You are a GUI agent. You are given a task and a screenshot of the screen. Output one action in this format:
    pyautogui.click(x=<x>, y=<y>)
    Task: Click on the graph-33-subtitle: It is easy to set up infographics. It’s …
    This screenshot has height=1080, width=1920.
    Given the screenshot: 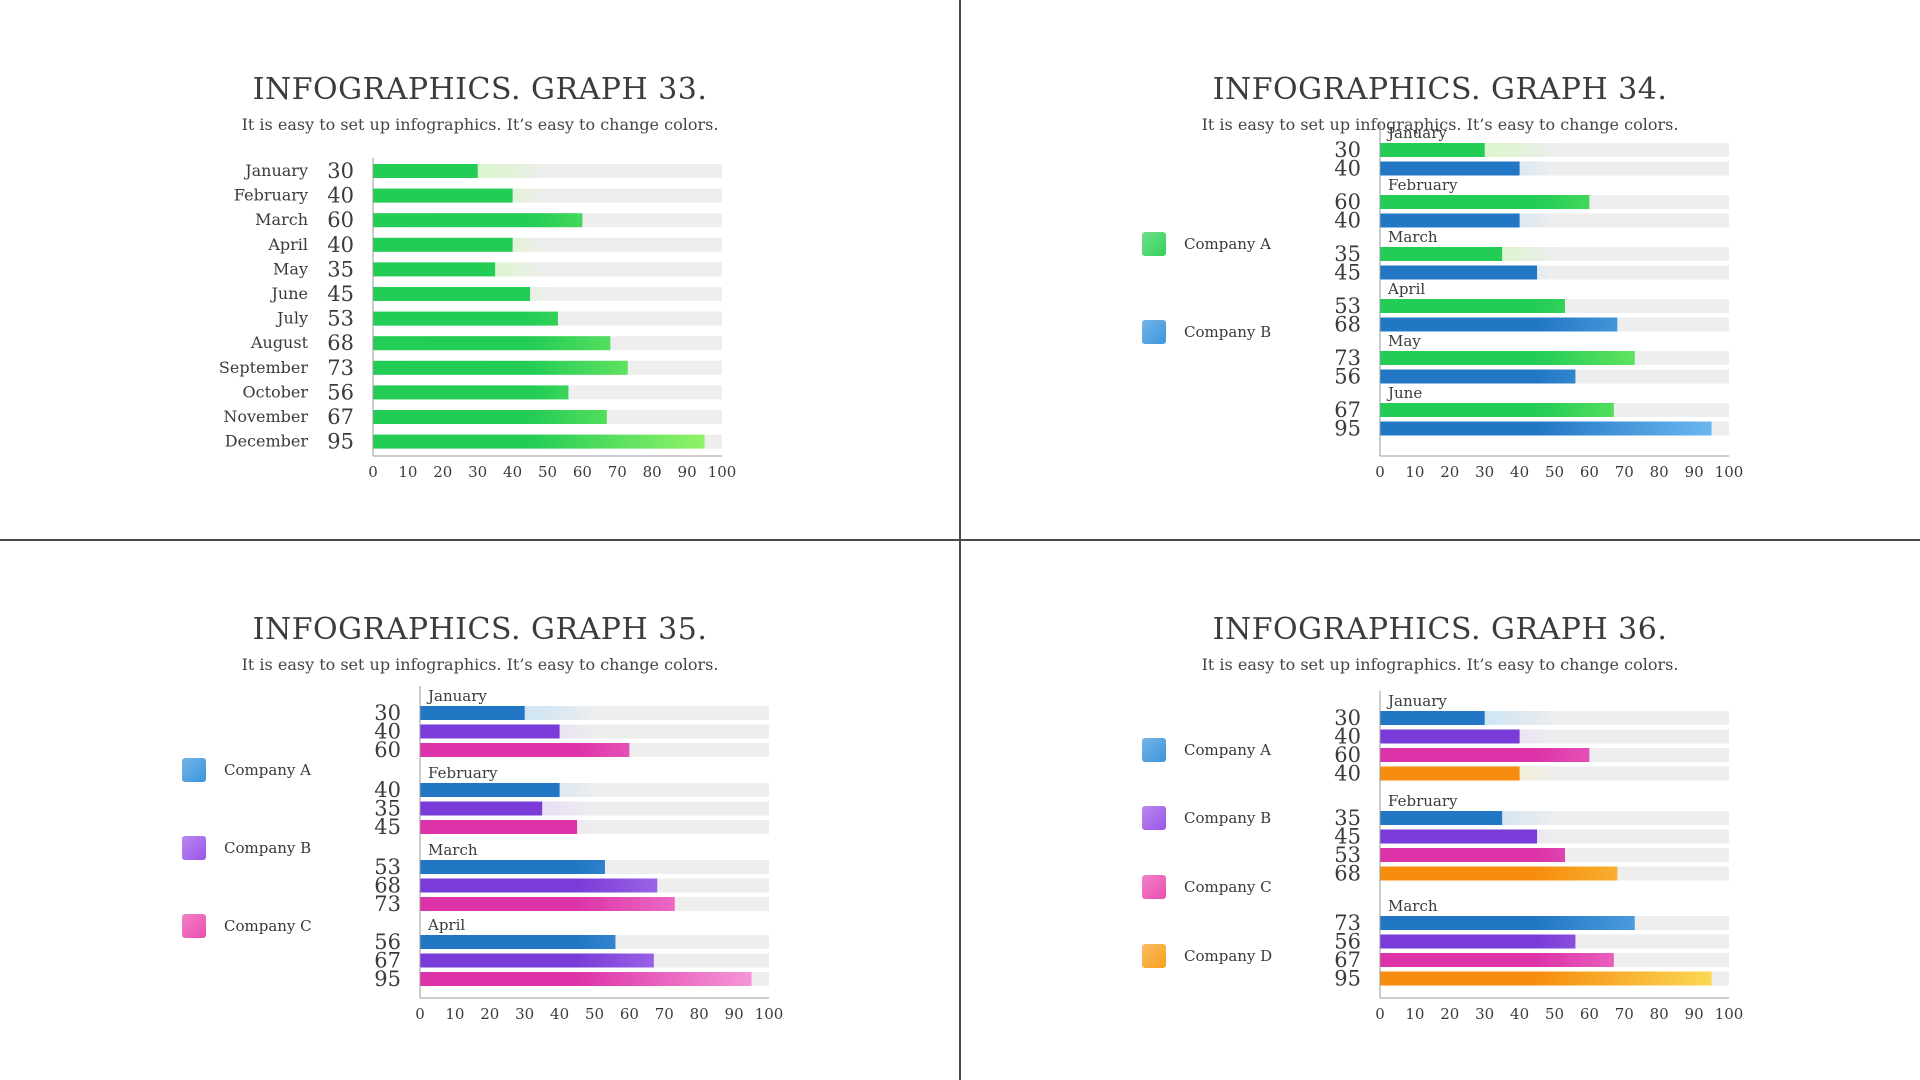 What is the action you would take?
    pyautogui.click(x=480, y=124)
    